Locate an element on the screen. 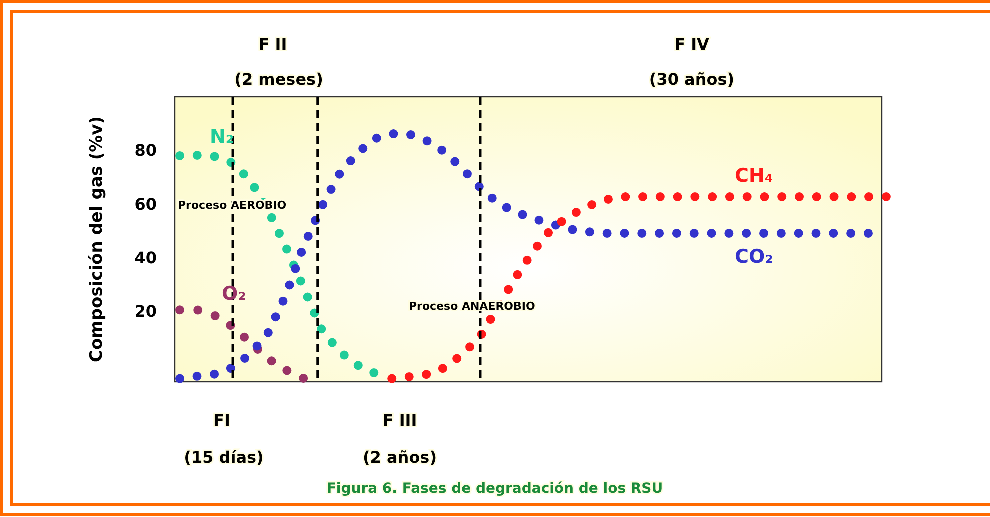  text: (2 años) is located at coordinates (400, 457).